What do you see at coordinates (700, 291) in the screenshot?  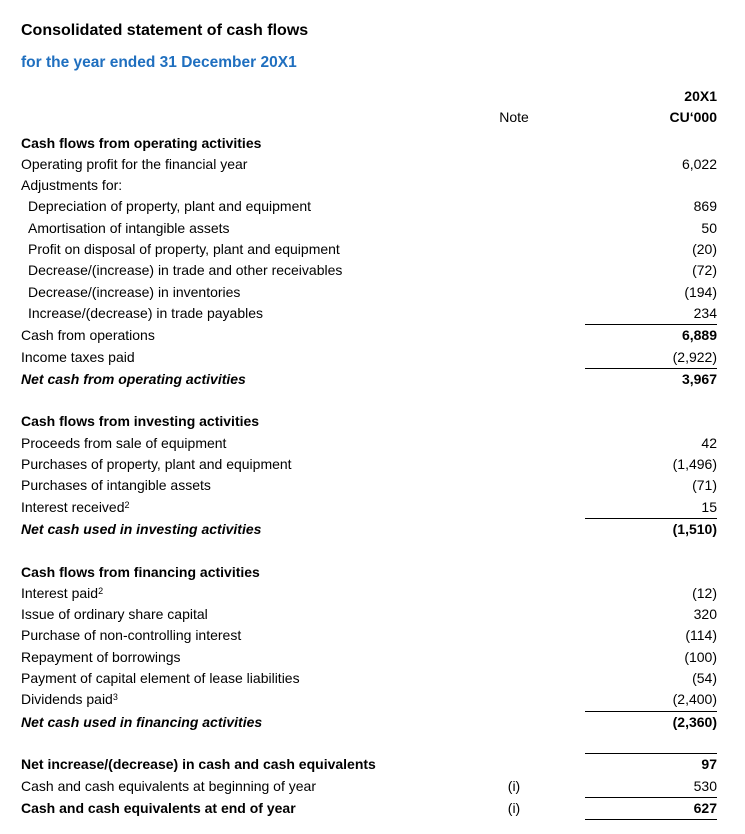 I see `row-value: (194)` at bounding box center [700, 291].